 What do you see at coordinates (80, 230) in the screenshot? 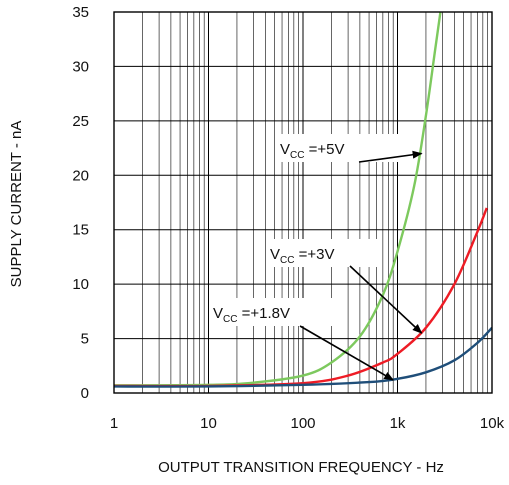
I see `y-tick-label: 15` at bounding box center [80, 230].